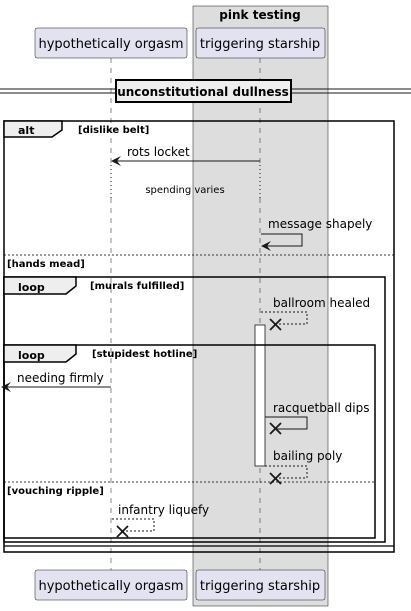 The image size is (411, 611). I want to click on svg-text: unconstitutional dullness, so click(203, 92).